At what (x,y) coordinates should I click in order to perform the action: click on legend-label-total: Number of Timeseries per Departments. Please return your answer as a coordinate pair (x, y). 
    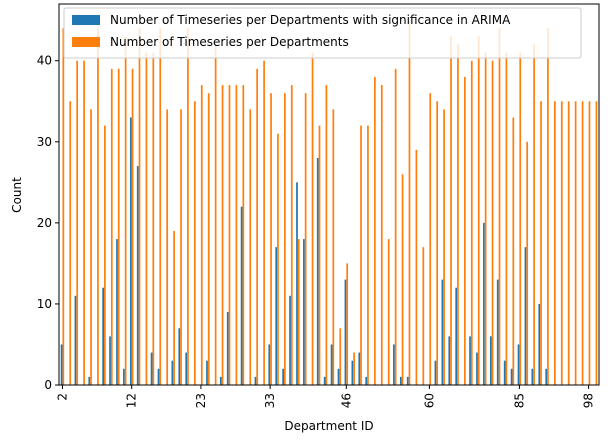
    Looking at the image, I should click on (229, 42).